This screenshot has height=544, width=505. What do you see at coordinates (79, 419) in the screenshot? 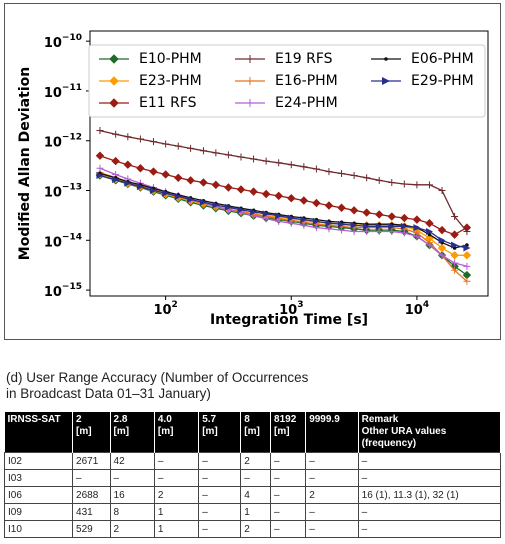
I see `header-text: 2` at bounding box center [79, 419].